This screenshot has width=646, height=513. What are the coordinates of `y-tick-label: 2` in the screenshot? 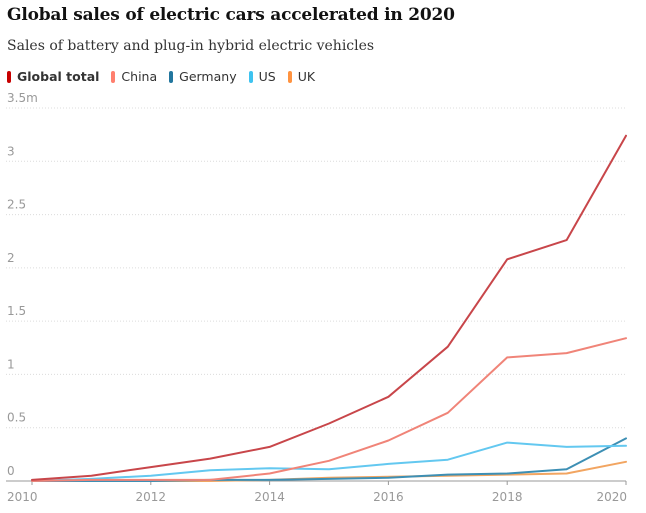 It's located at (11, 258).